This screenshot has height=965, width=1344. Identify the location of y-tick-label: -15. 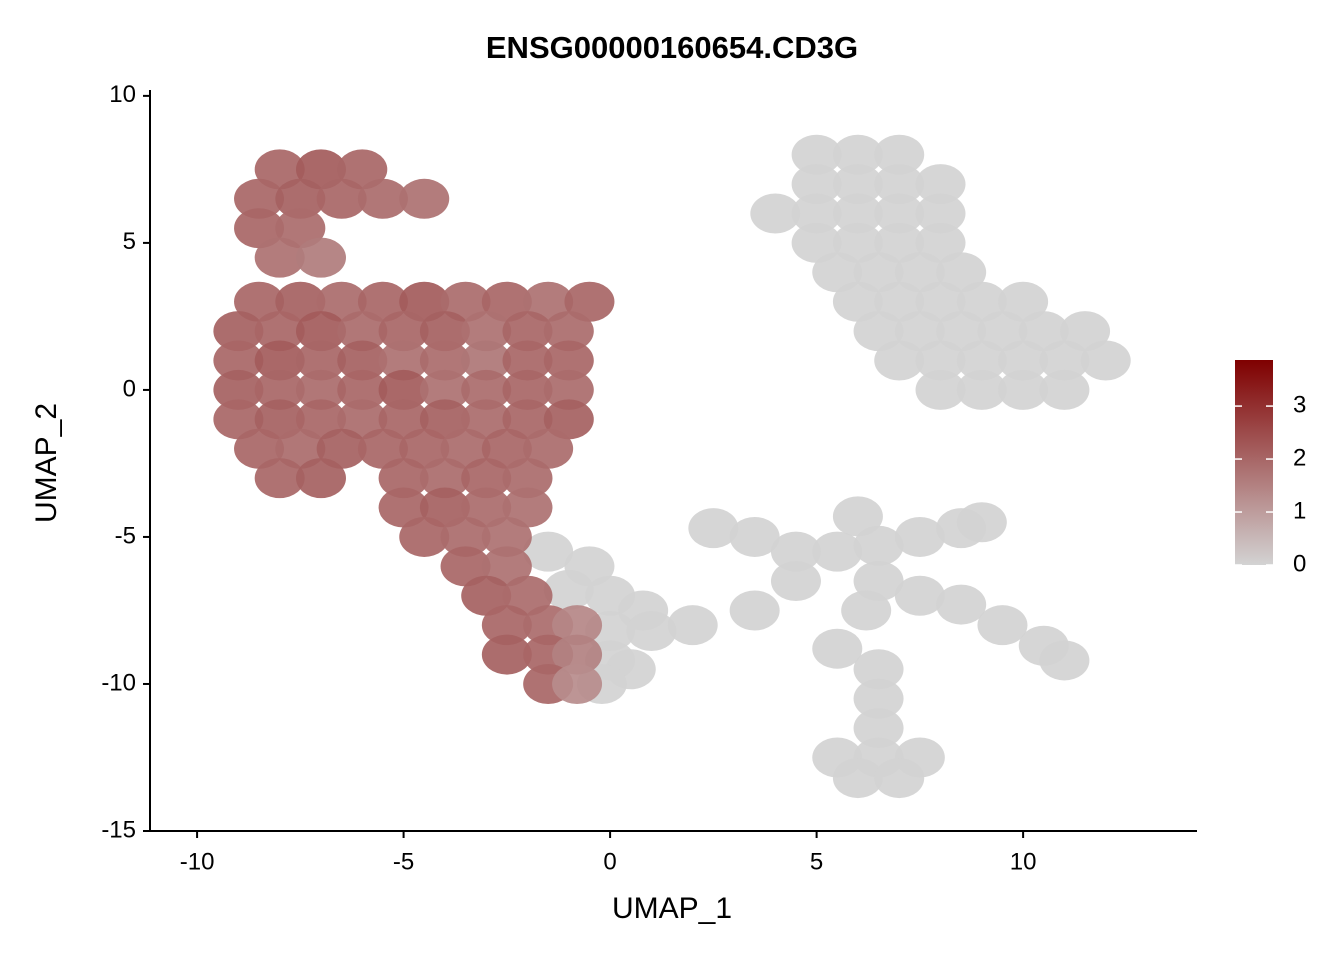
(118, 829).